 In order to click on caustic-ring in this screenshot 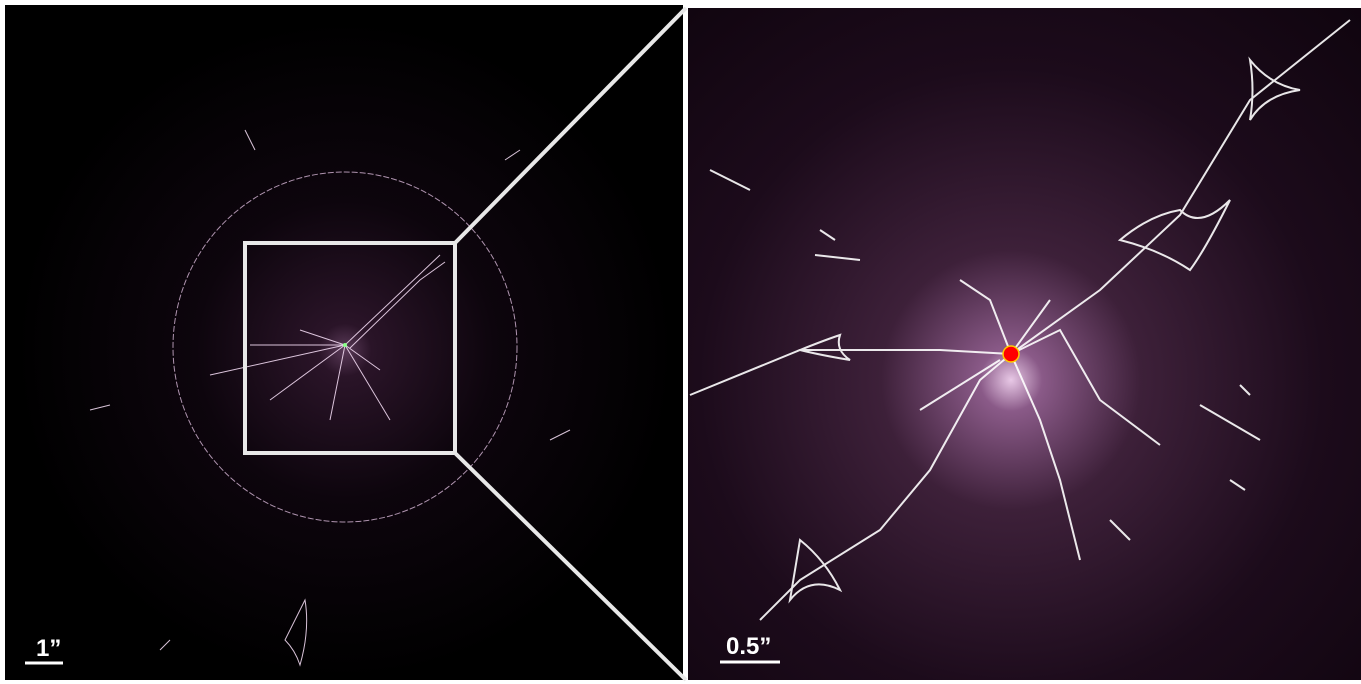, I will do `click(345, 347)`.